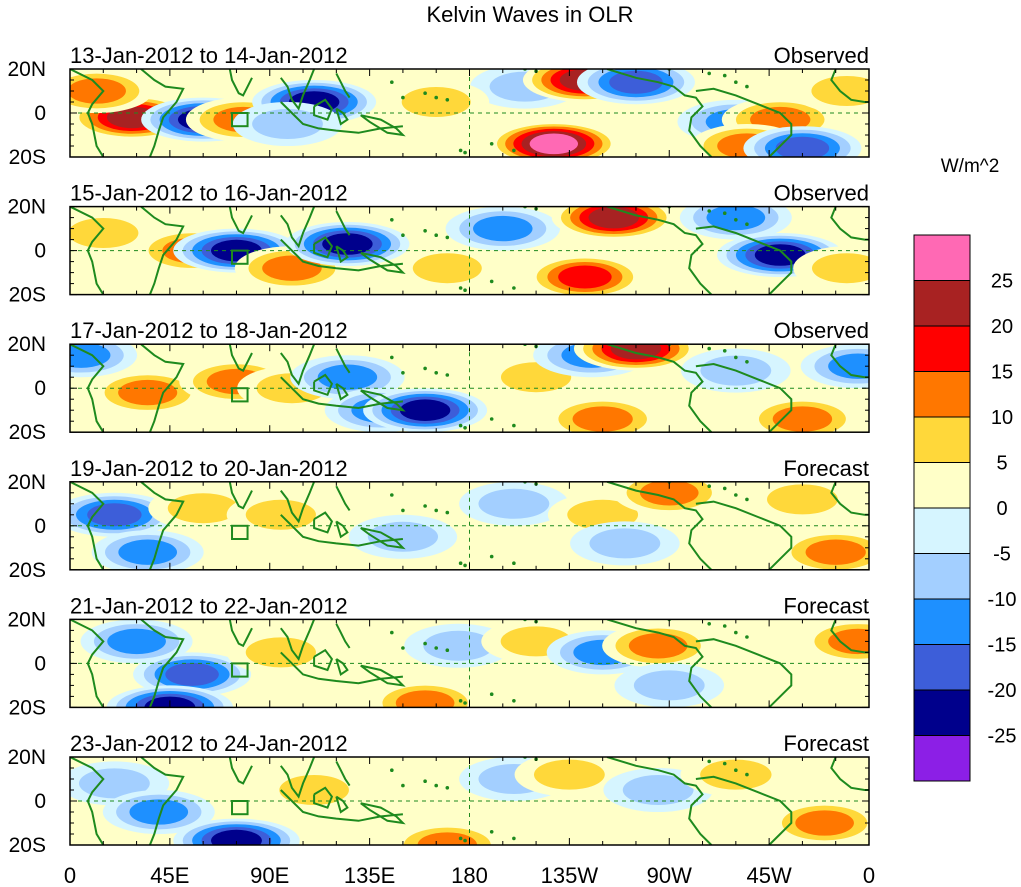 The height and width of the screenshot is (887, 1021). What do you see at coordinates (1001, 509) in the screenshot?
I see `colorbar-label: 0` at bounding box center [1001, 509].